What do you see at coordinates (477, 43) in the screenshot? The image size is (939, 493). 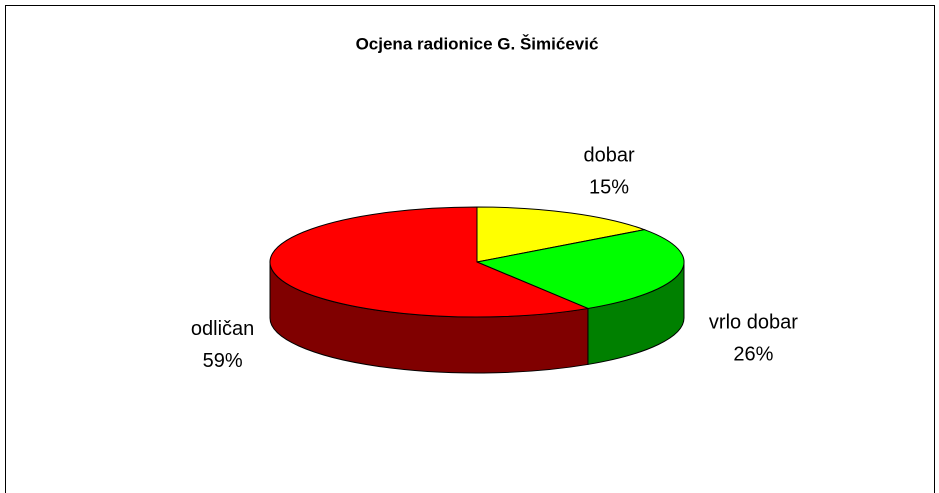 I see `chart-title: Ocjena radionice G. Šimićević` at bounding box center [477, 43].